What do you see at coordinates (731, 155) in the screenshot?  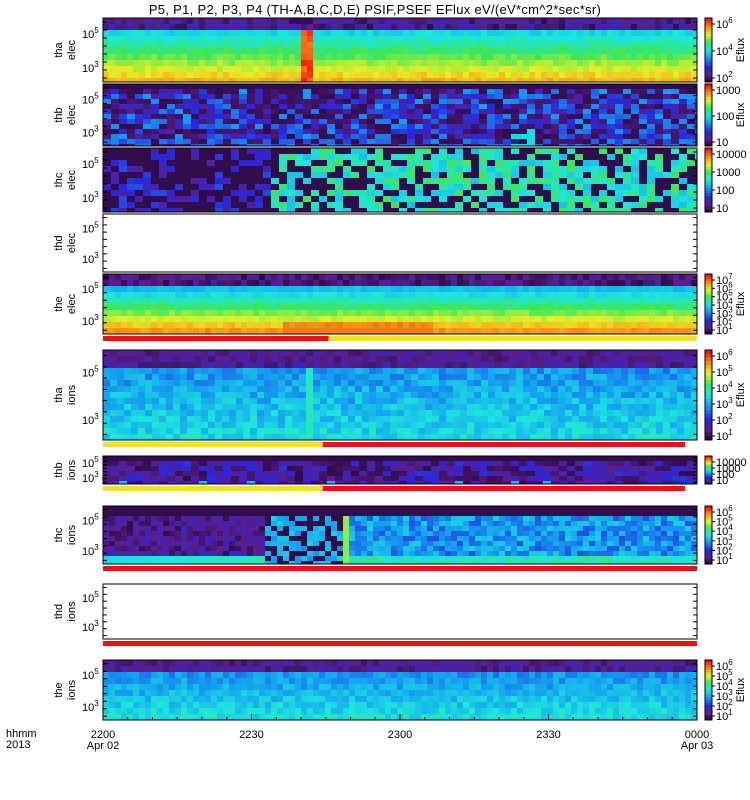 I see `colorbar-tick-label: 10000` at bounding box center [731, 155].